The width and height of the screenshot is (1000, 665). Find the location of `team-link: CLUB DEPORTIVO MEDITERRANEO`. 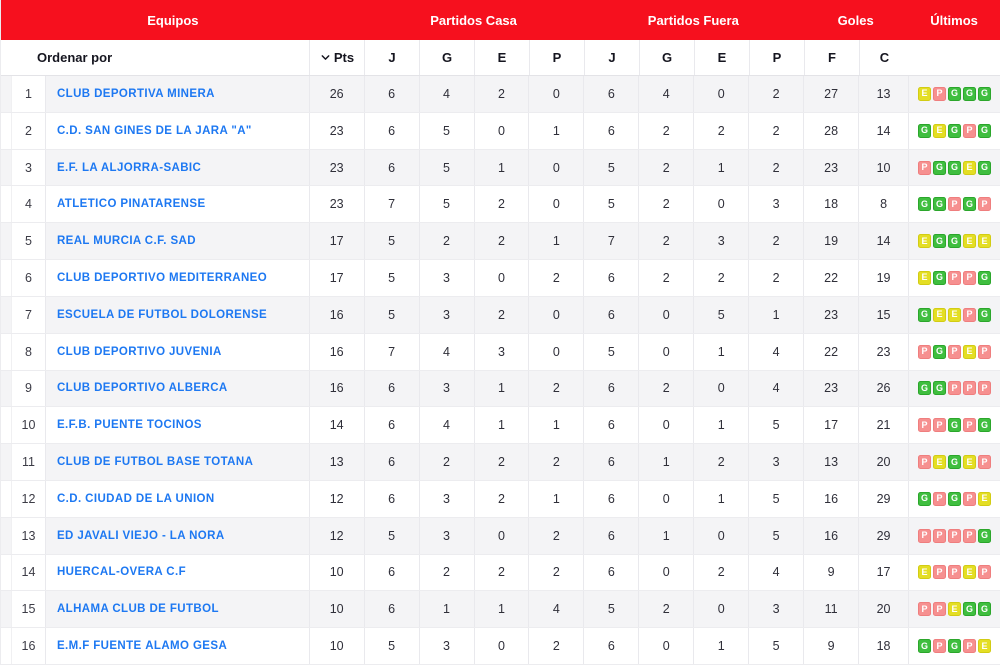

team-link: CLUB DEPORTIVO MEDITERRANEO is located at coordinates (162, 277).